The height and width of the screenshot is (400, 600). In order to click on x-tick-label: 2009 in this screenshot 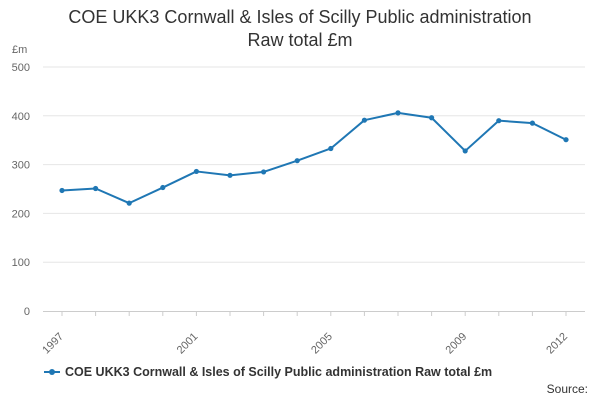, I will do `click(457, 344)`.